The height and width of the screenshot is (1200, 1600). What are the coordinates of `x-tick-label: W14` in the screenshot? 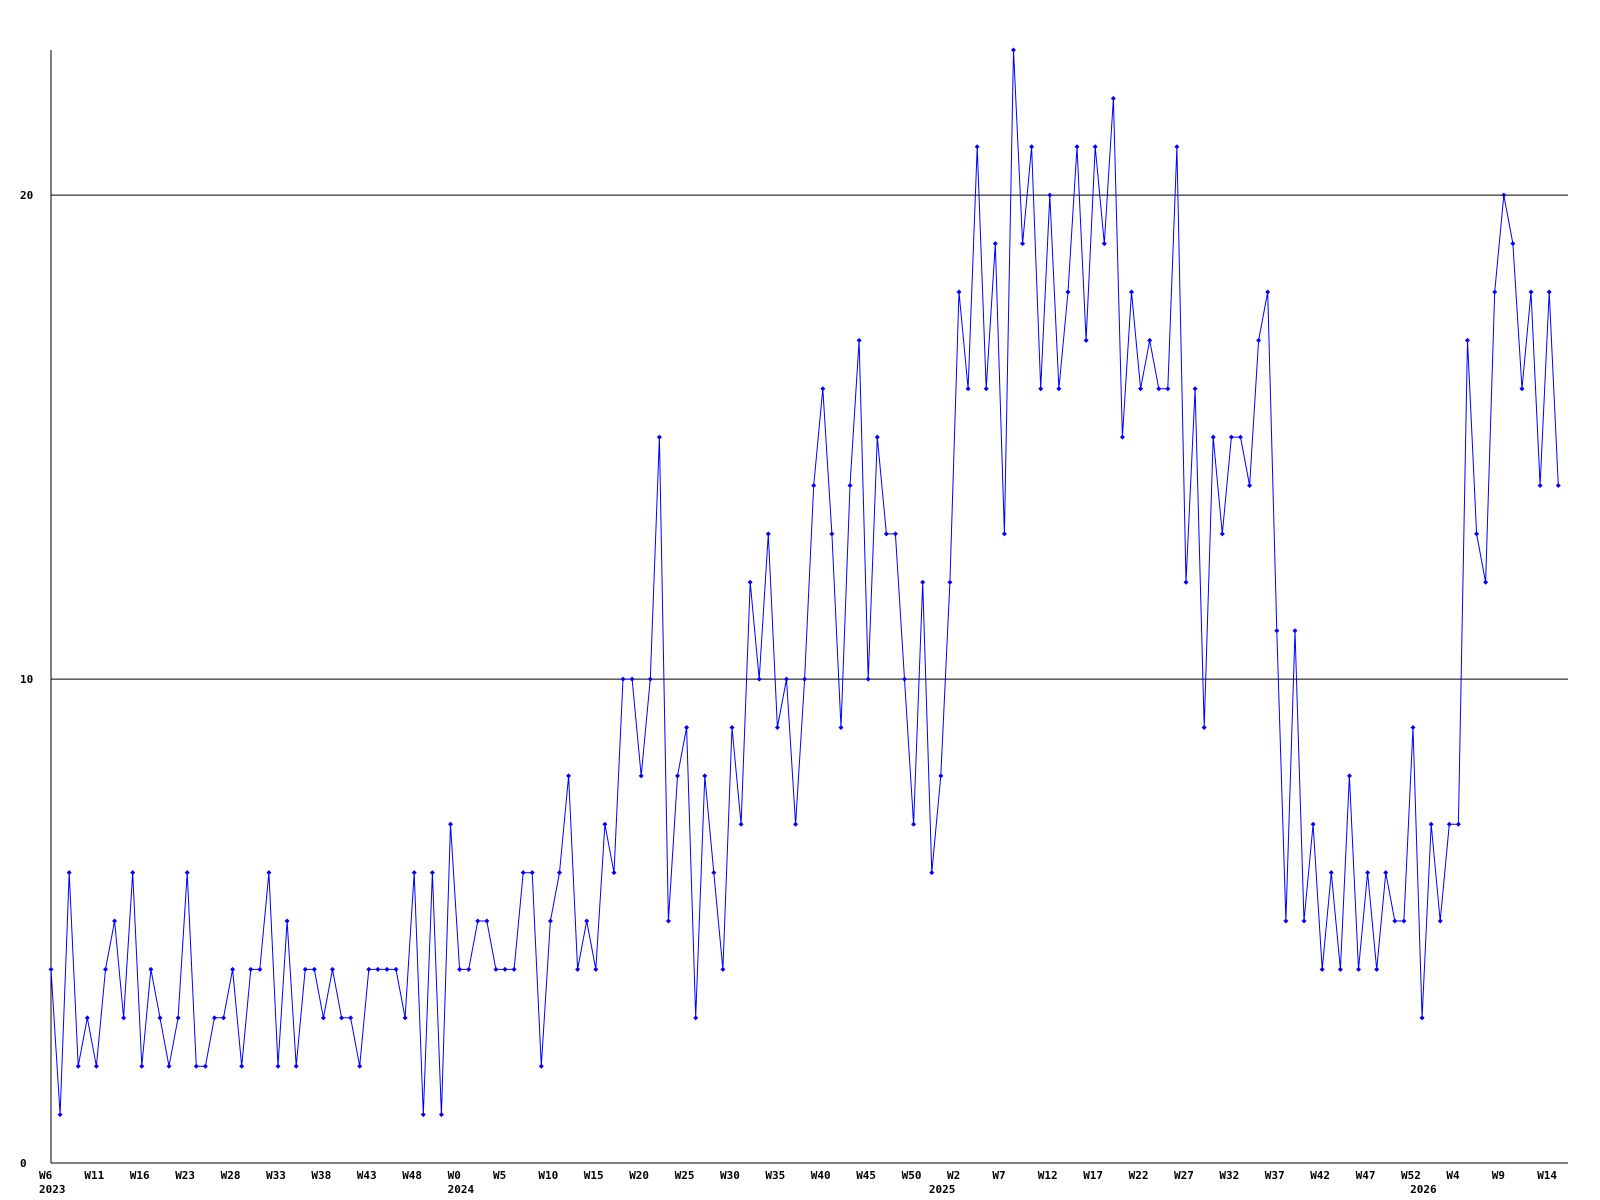 It's located at (1547, 1175).